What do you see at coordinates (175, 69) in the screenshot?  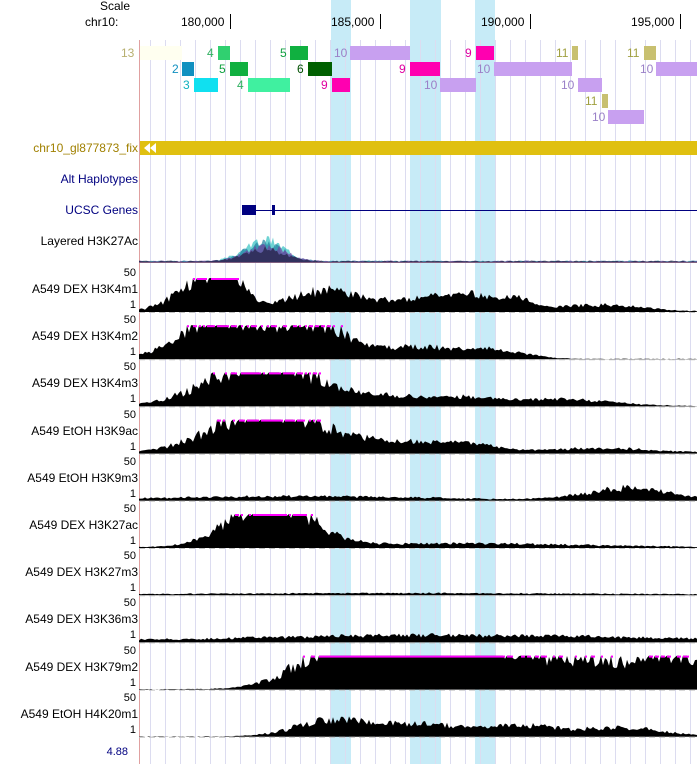 I see `feature-number: 2` at bounding box center [175, 69].